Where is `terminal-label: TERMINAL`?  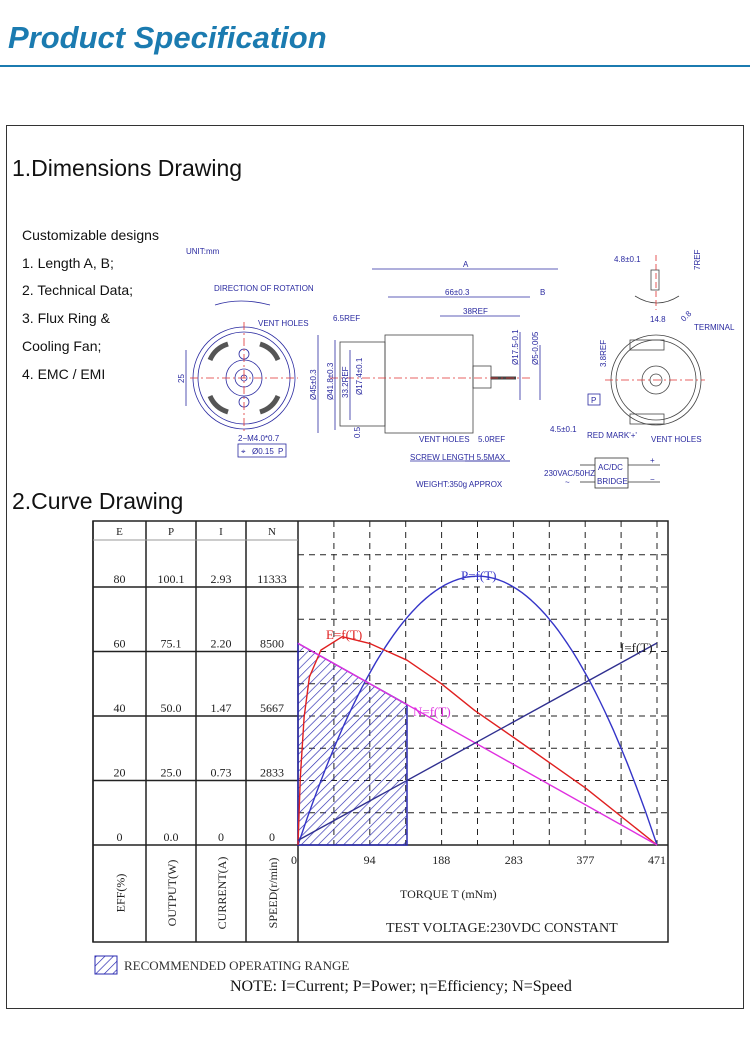
terminal-label: TERMINAL is located at coordinates (714, 327).